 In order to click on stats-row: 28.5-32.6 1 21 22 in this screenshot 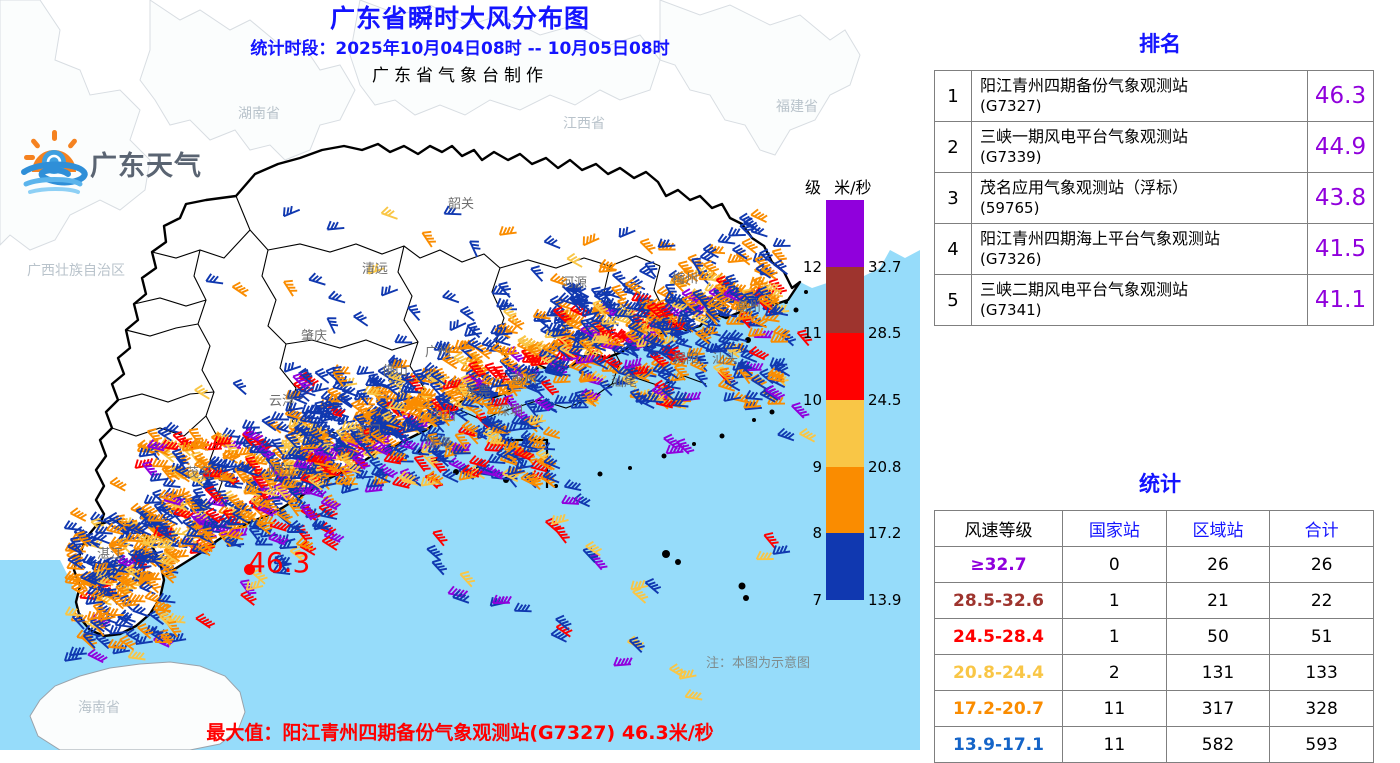, I will do `click(1154, 600)`.